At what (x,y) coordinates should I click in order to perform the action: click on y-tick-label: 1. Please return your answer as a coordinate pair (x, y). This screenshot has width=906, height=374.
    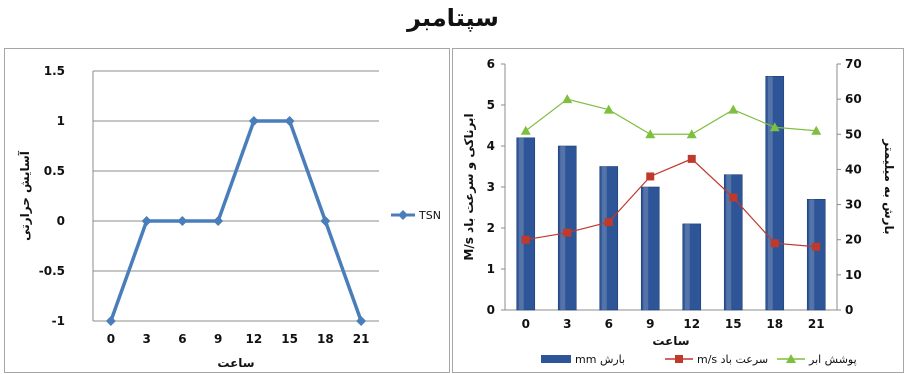
    Looking at the image, I should click on (61, 121).